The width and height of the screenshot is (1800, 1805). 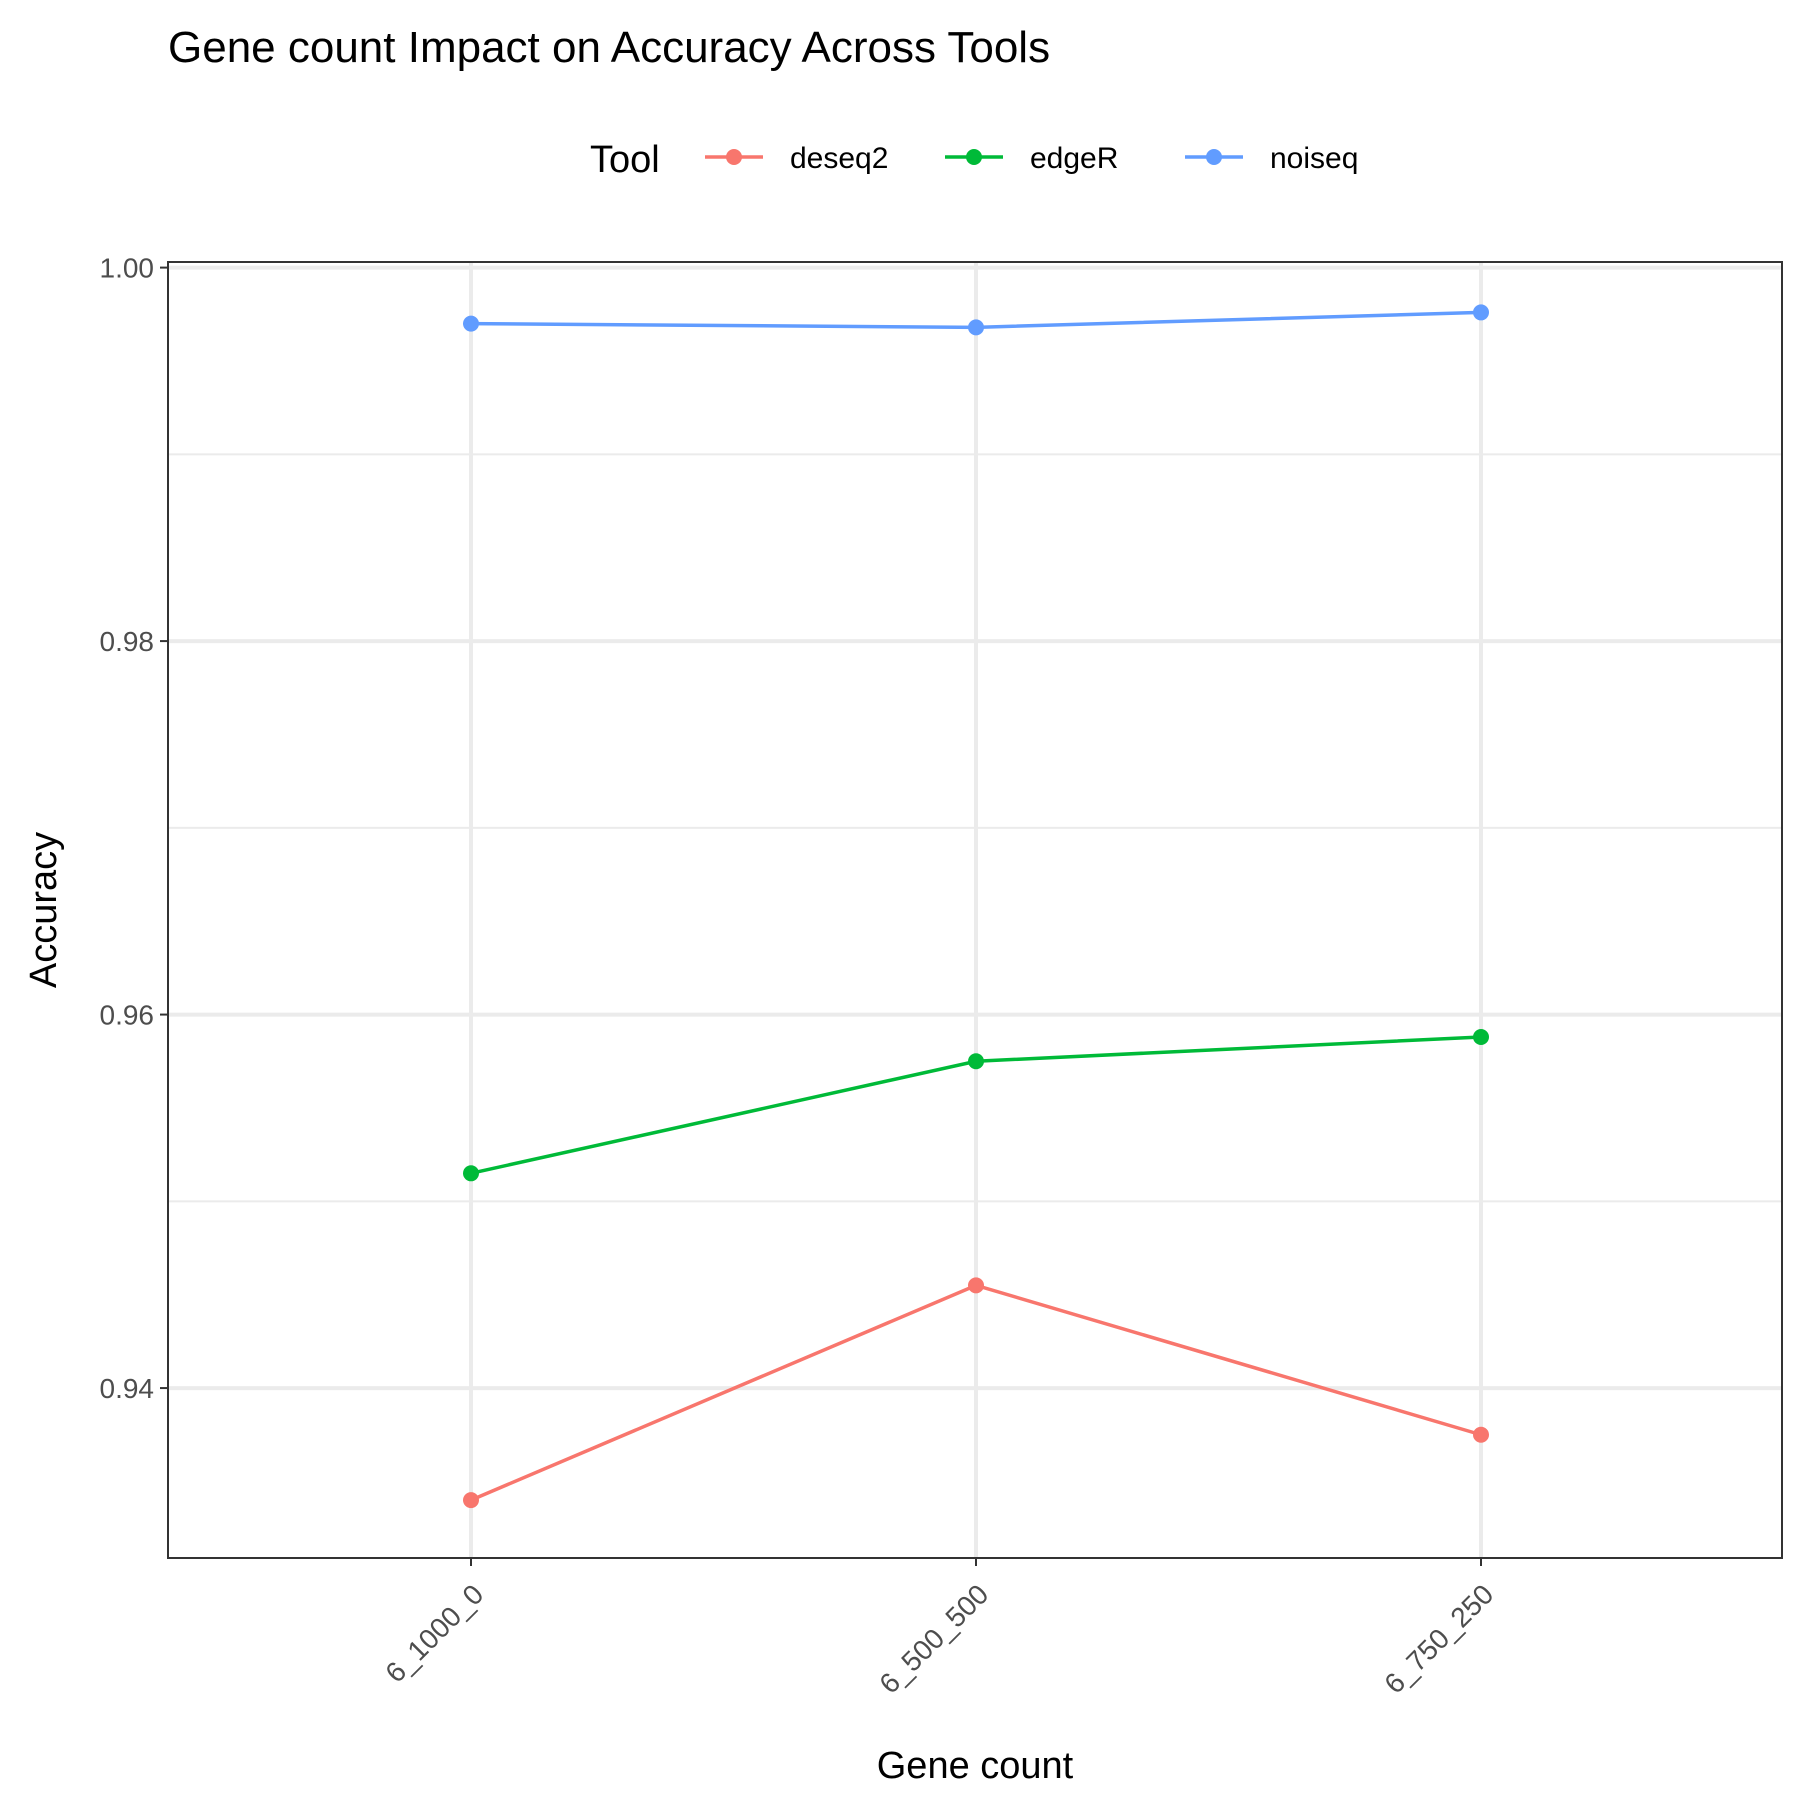 I want to click on legend-item-deseq2: deseq2, so click(x=796, y=158).